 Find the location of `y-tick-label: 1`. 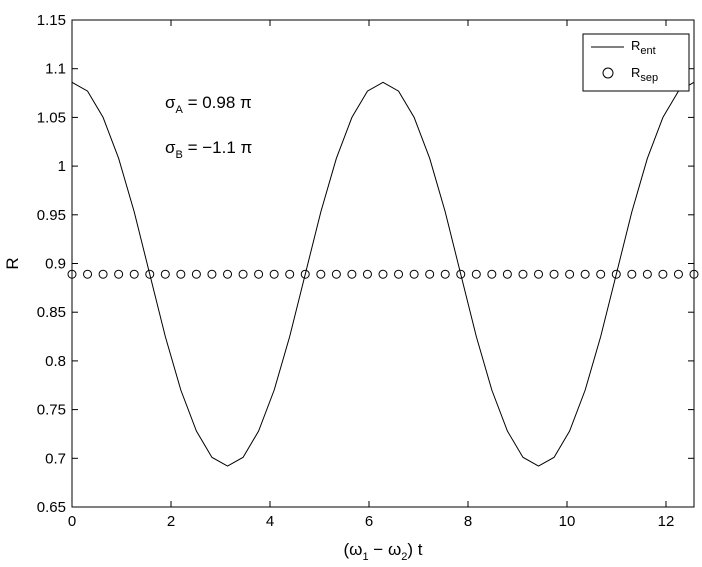

y-tick-label: 1 is located at coordinates (62, 166).